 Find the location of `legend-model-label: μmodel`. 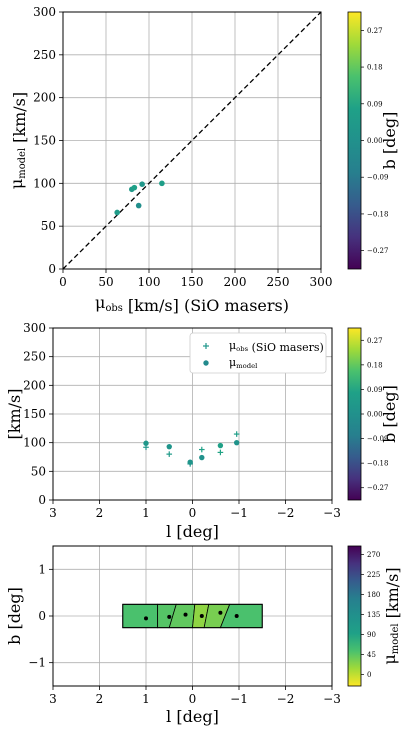

legend-model-label: μmodel is located at coordinates (243, 363).